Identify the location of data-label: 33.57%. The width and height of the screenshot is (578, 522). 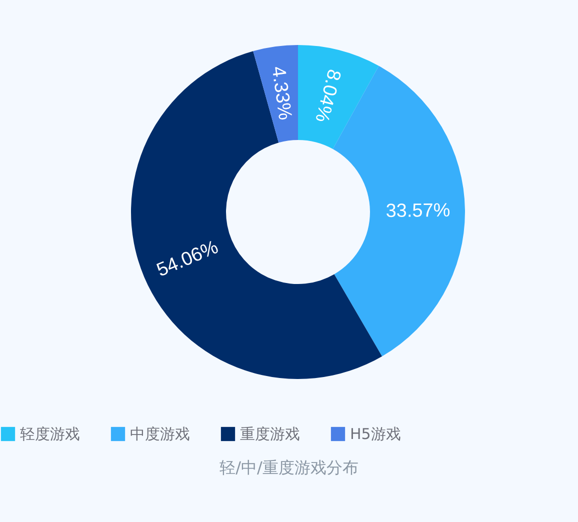
(418, 211).